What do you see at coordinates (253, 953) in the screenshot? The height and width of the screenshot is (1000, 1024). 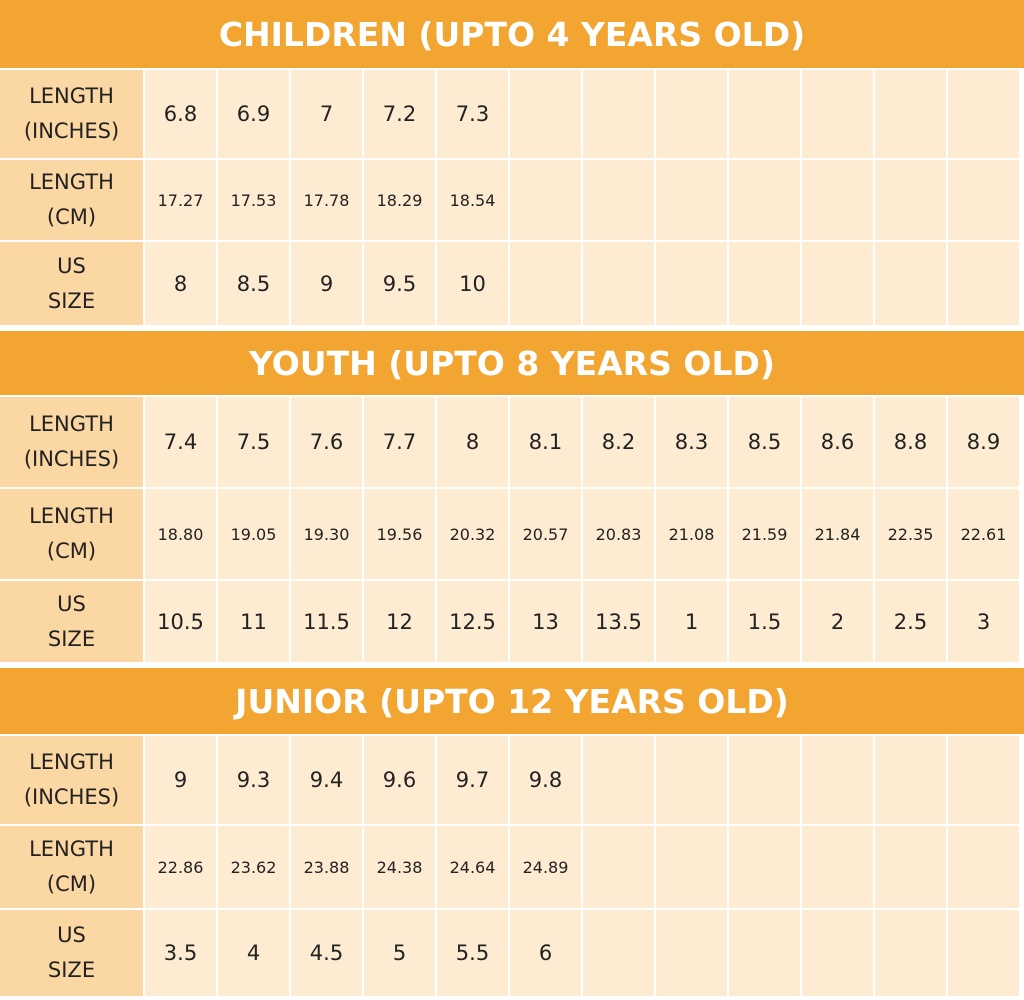 I see `size-value: 4` at bounding box center [253, 953].